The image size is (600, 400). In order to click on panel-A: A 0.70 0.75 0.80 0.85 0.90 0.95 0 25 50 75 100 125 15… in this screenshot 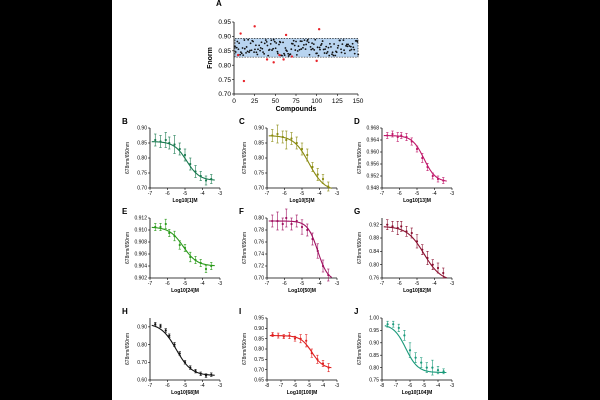, I will do `click(285, 56)`.